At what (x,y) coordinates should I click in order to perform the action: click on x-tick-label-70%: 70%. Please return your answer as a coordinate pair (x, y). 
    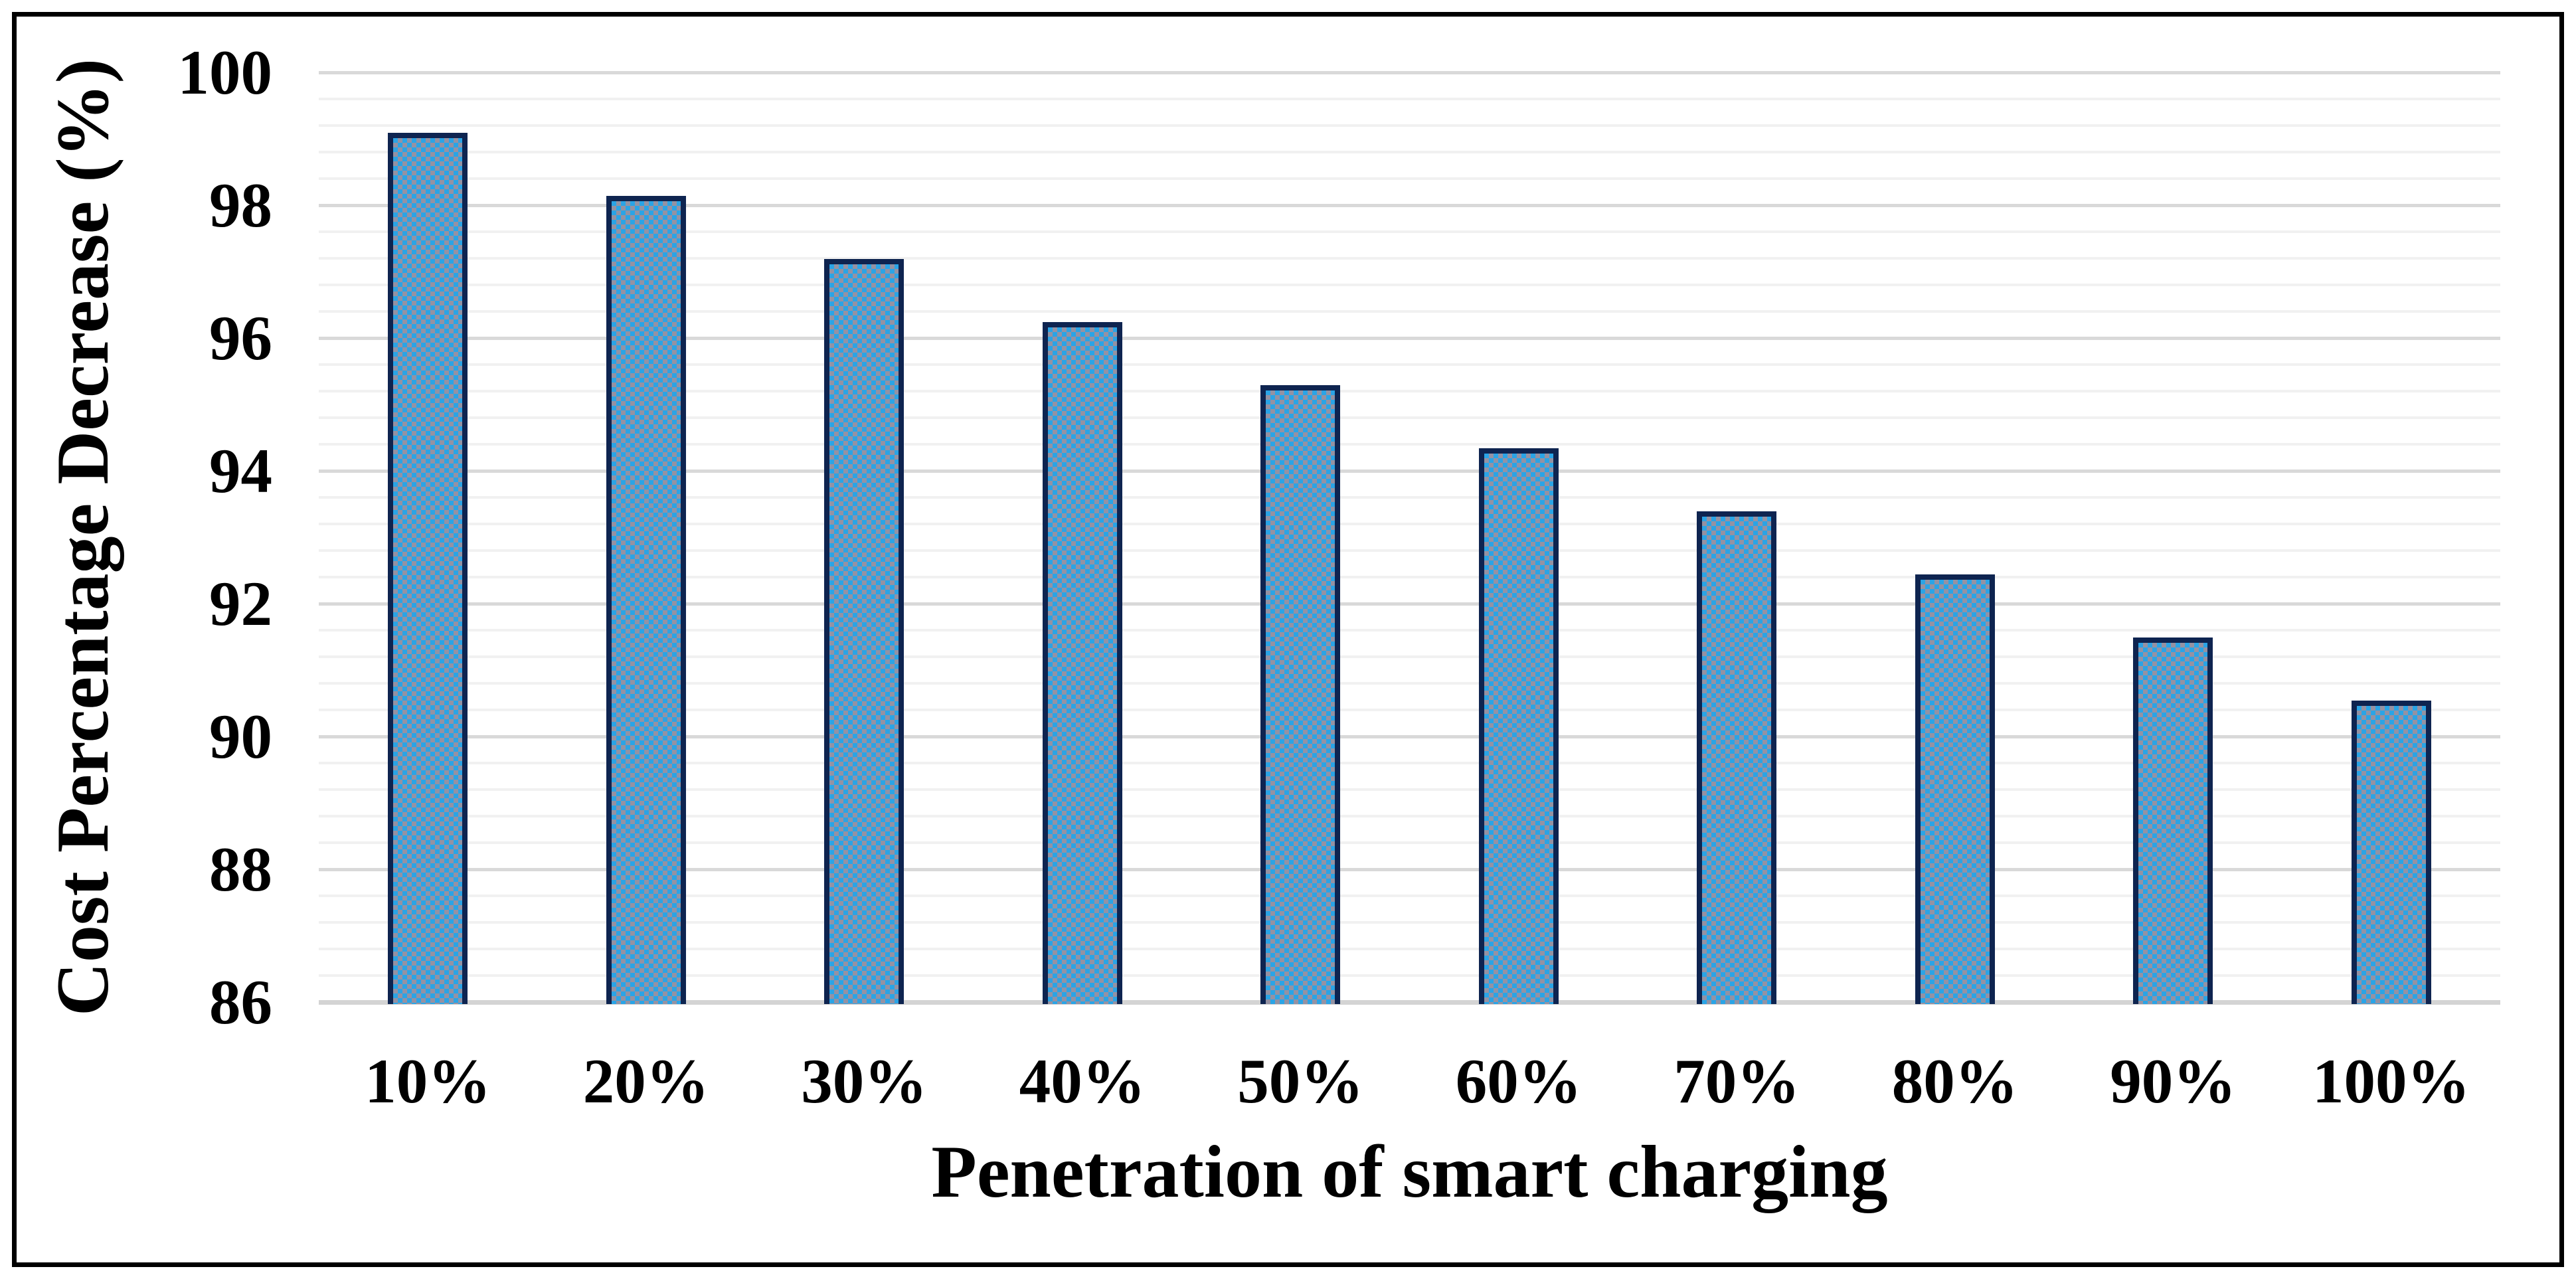
    Looking at the image, I should click on (1737, 1081).